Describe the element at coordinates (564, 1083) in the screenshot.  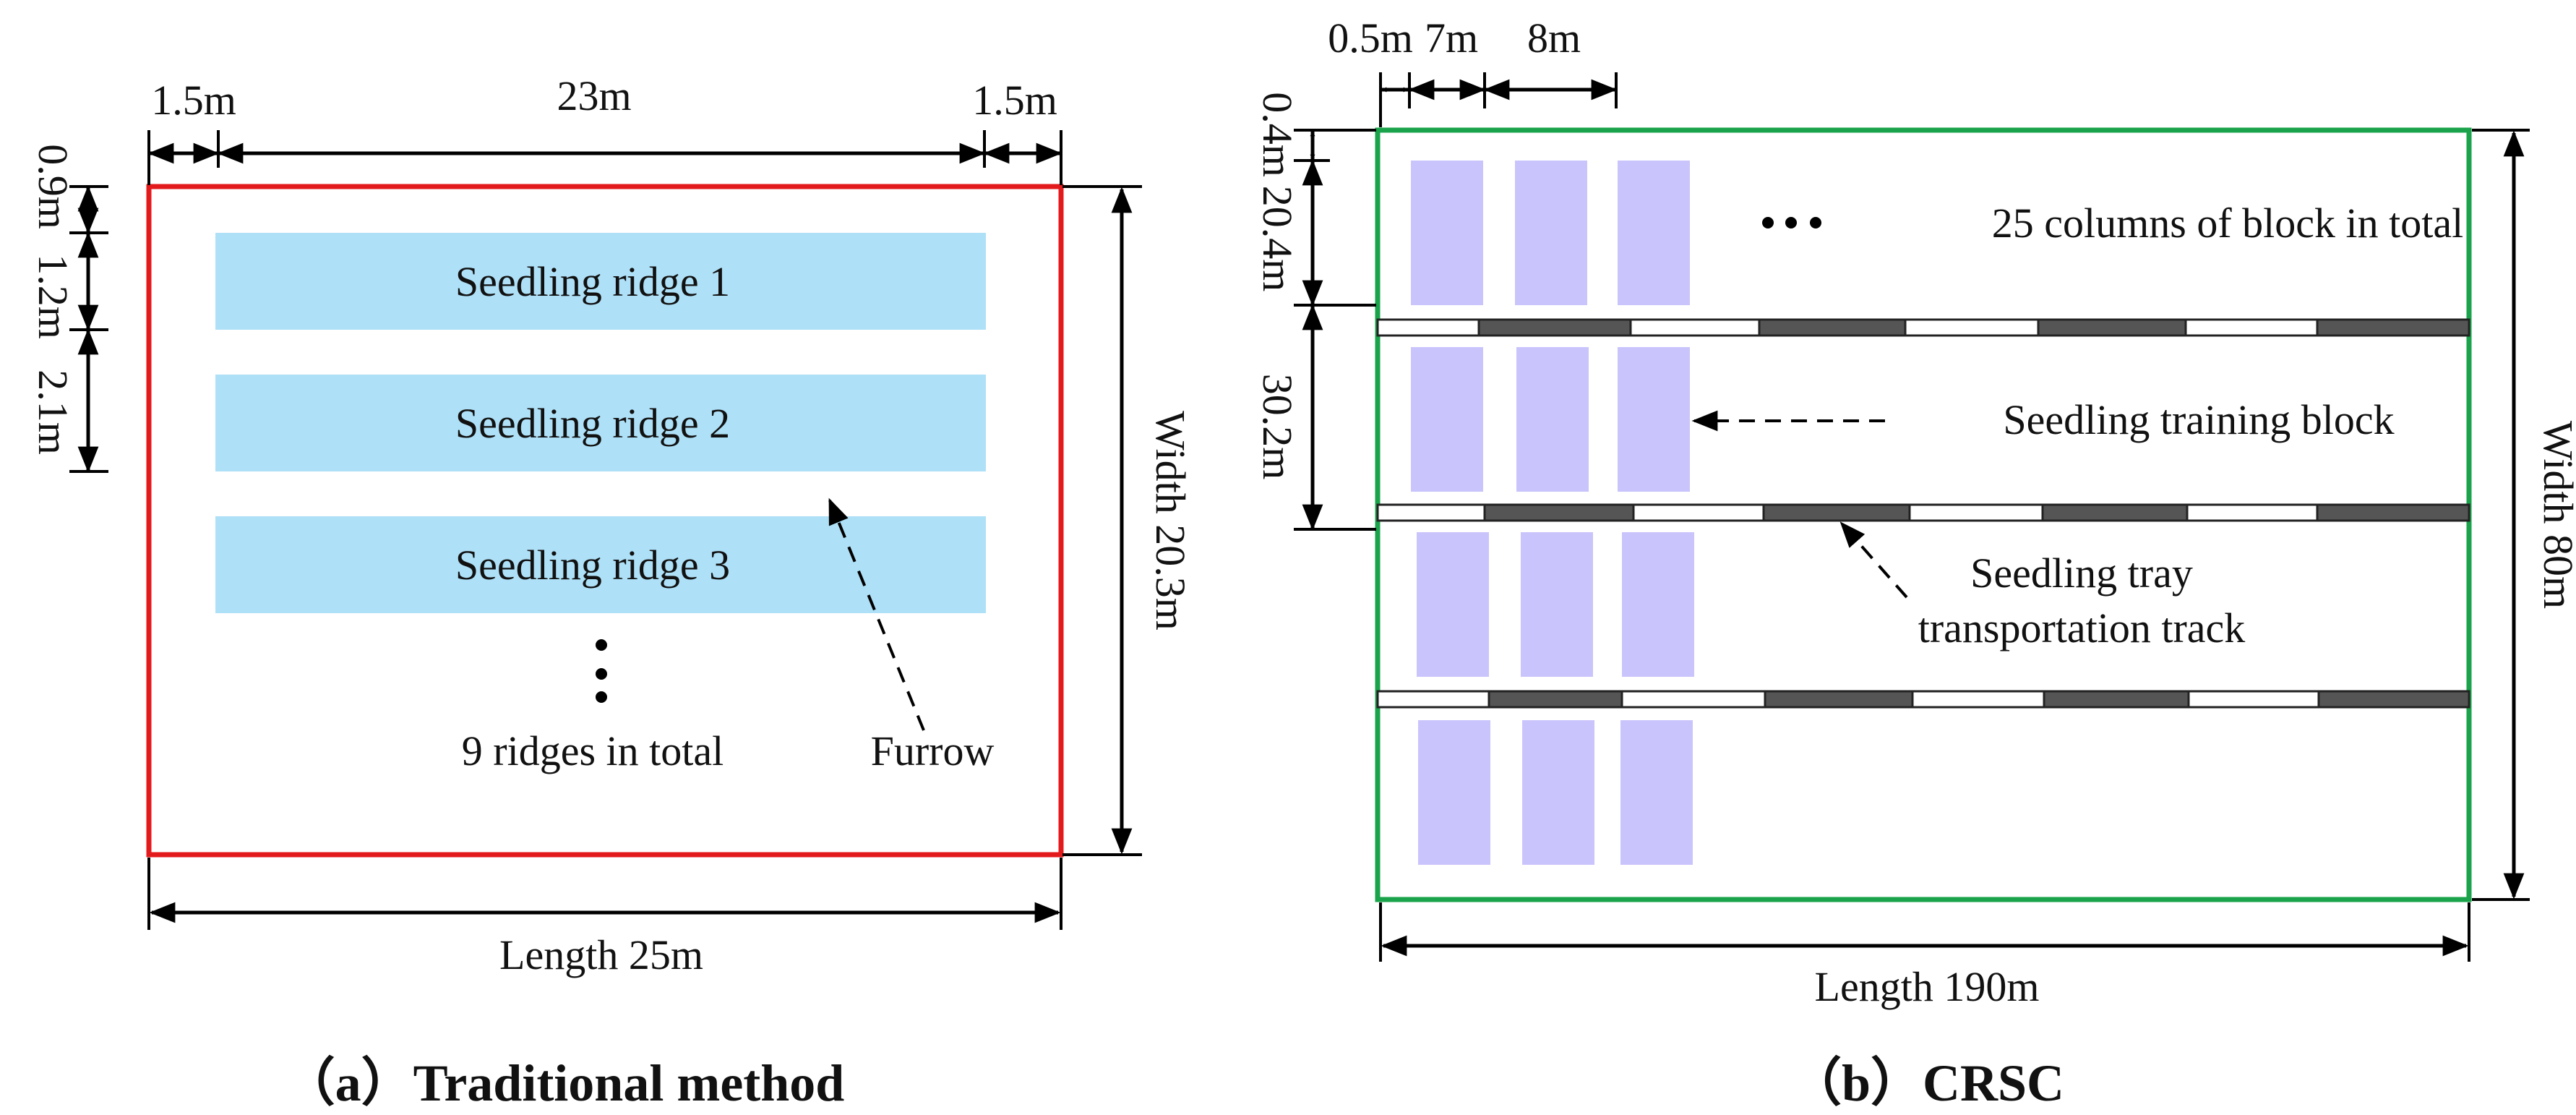
I see `caption-traditional: （a）Traditional method` at that location.